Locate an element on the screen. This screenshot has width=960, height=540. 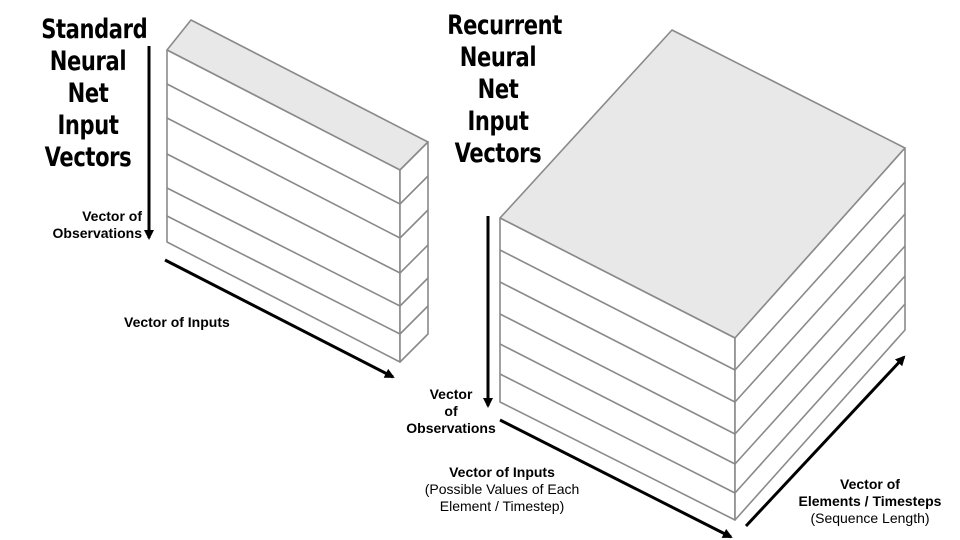
recurrent-inputs-arrow is located at coordinates (616, 478).